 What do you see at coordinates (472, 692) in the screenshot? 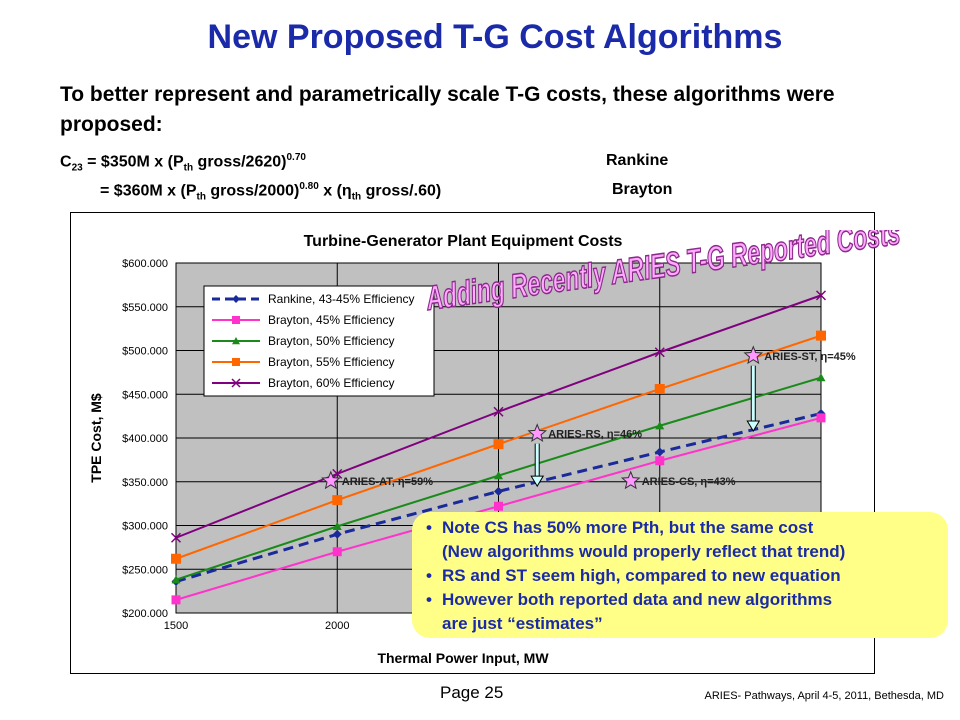
I see `page-number: Page 25` at bounding box center [472, 692].